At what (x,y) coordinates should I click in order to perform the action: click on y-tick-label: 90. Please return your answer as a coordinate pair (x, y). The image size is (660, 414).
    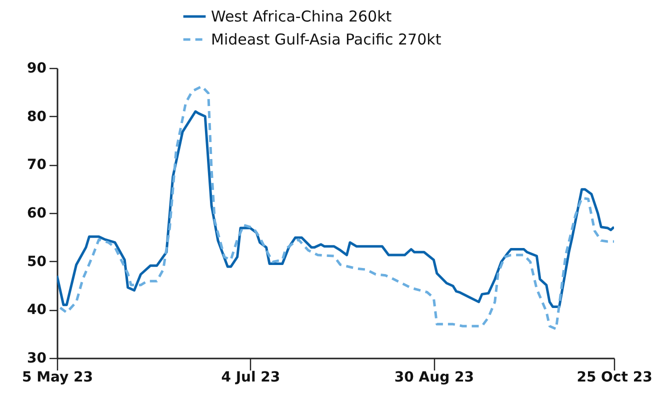
    Looking at the image, I should click on (37, 68).